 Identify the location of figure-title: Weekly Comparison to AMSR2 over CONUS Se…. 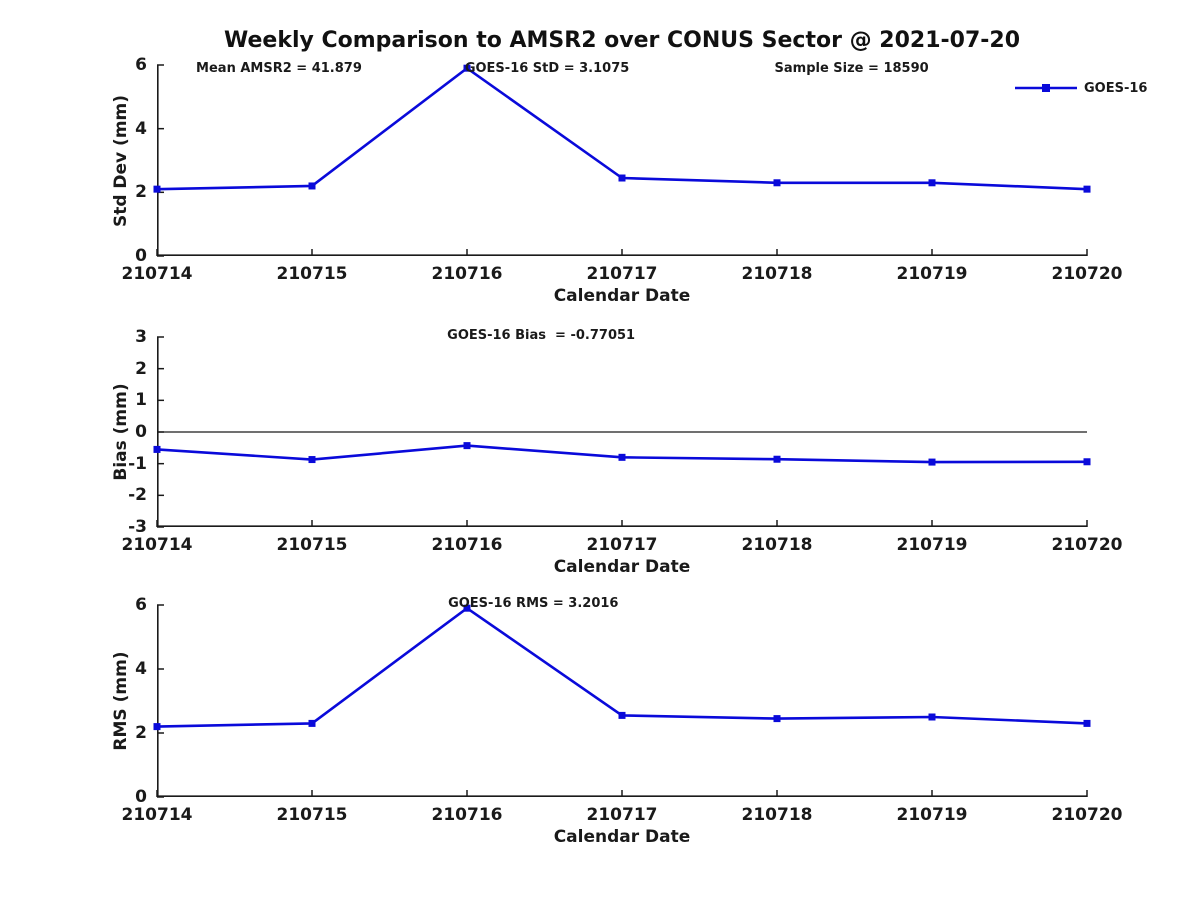
(622, 40).